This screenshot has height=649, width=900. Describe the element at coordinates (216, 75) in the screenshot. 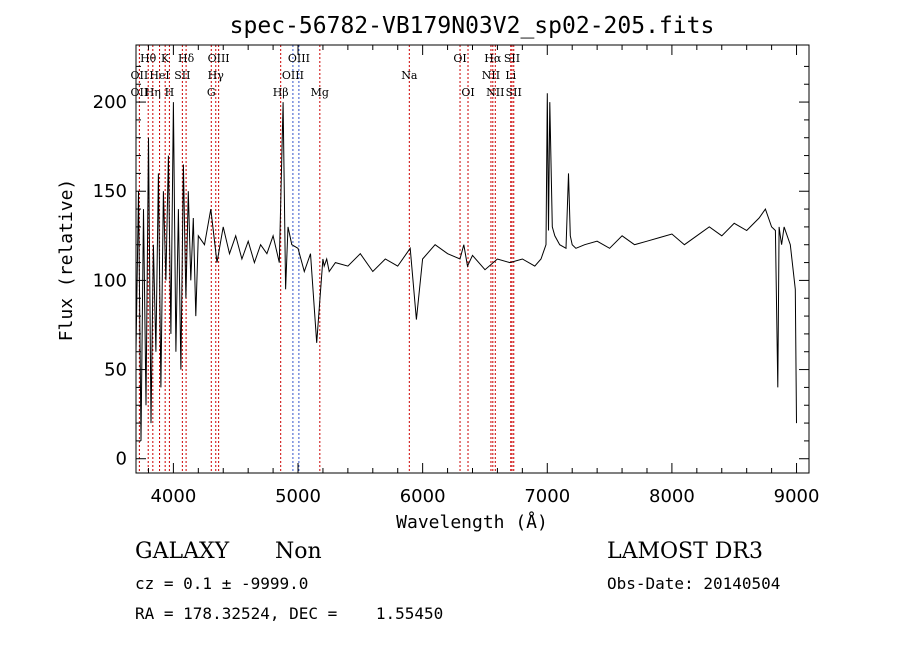

I see `line-label-10: Hγ` at that location.